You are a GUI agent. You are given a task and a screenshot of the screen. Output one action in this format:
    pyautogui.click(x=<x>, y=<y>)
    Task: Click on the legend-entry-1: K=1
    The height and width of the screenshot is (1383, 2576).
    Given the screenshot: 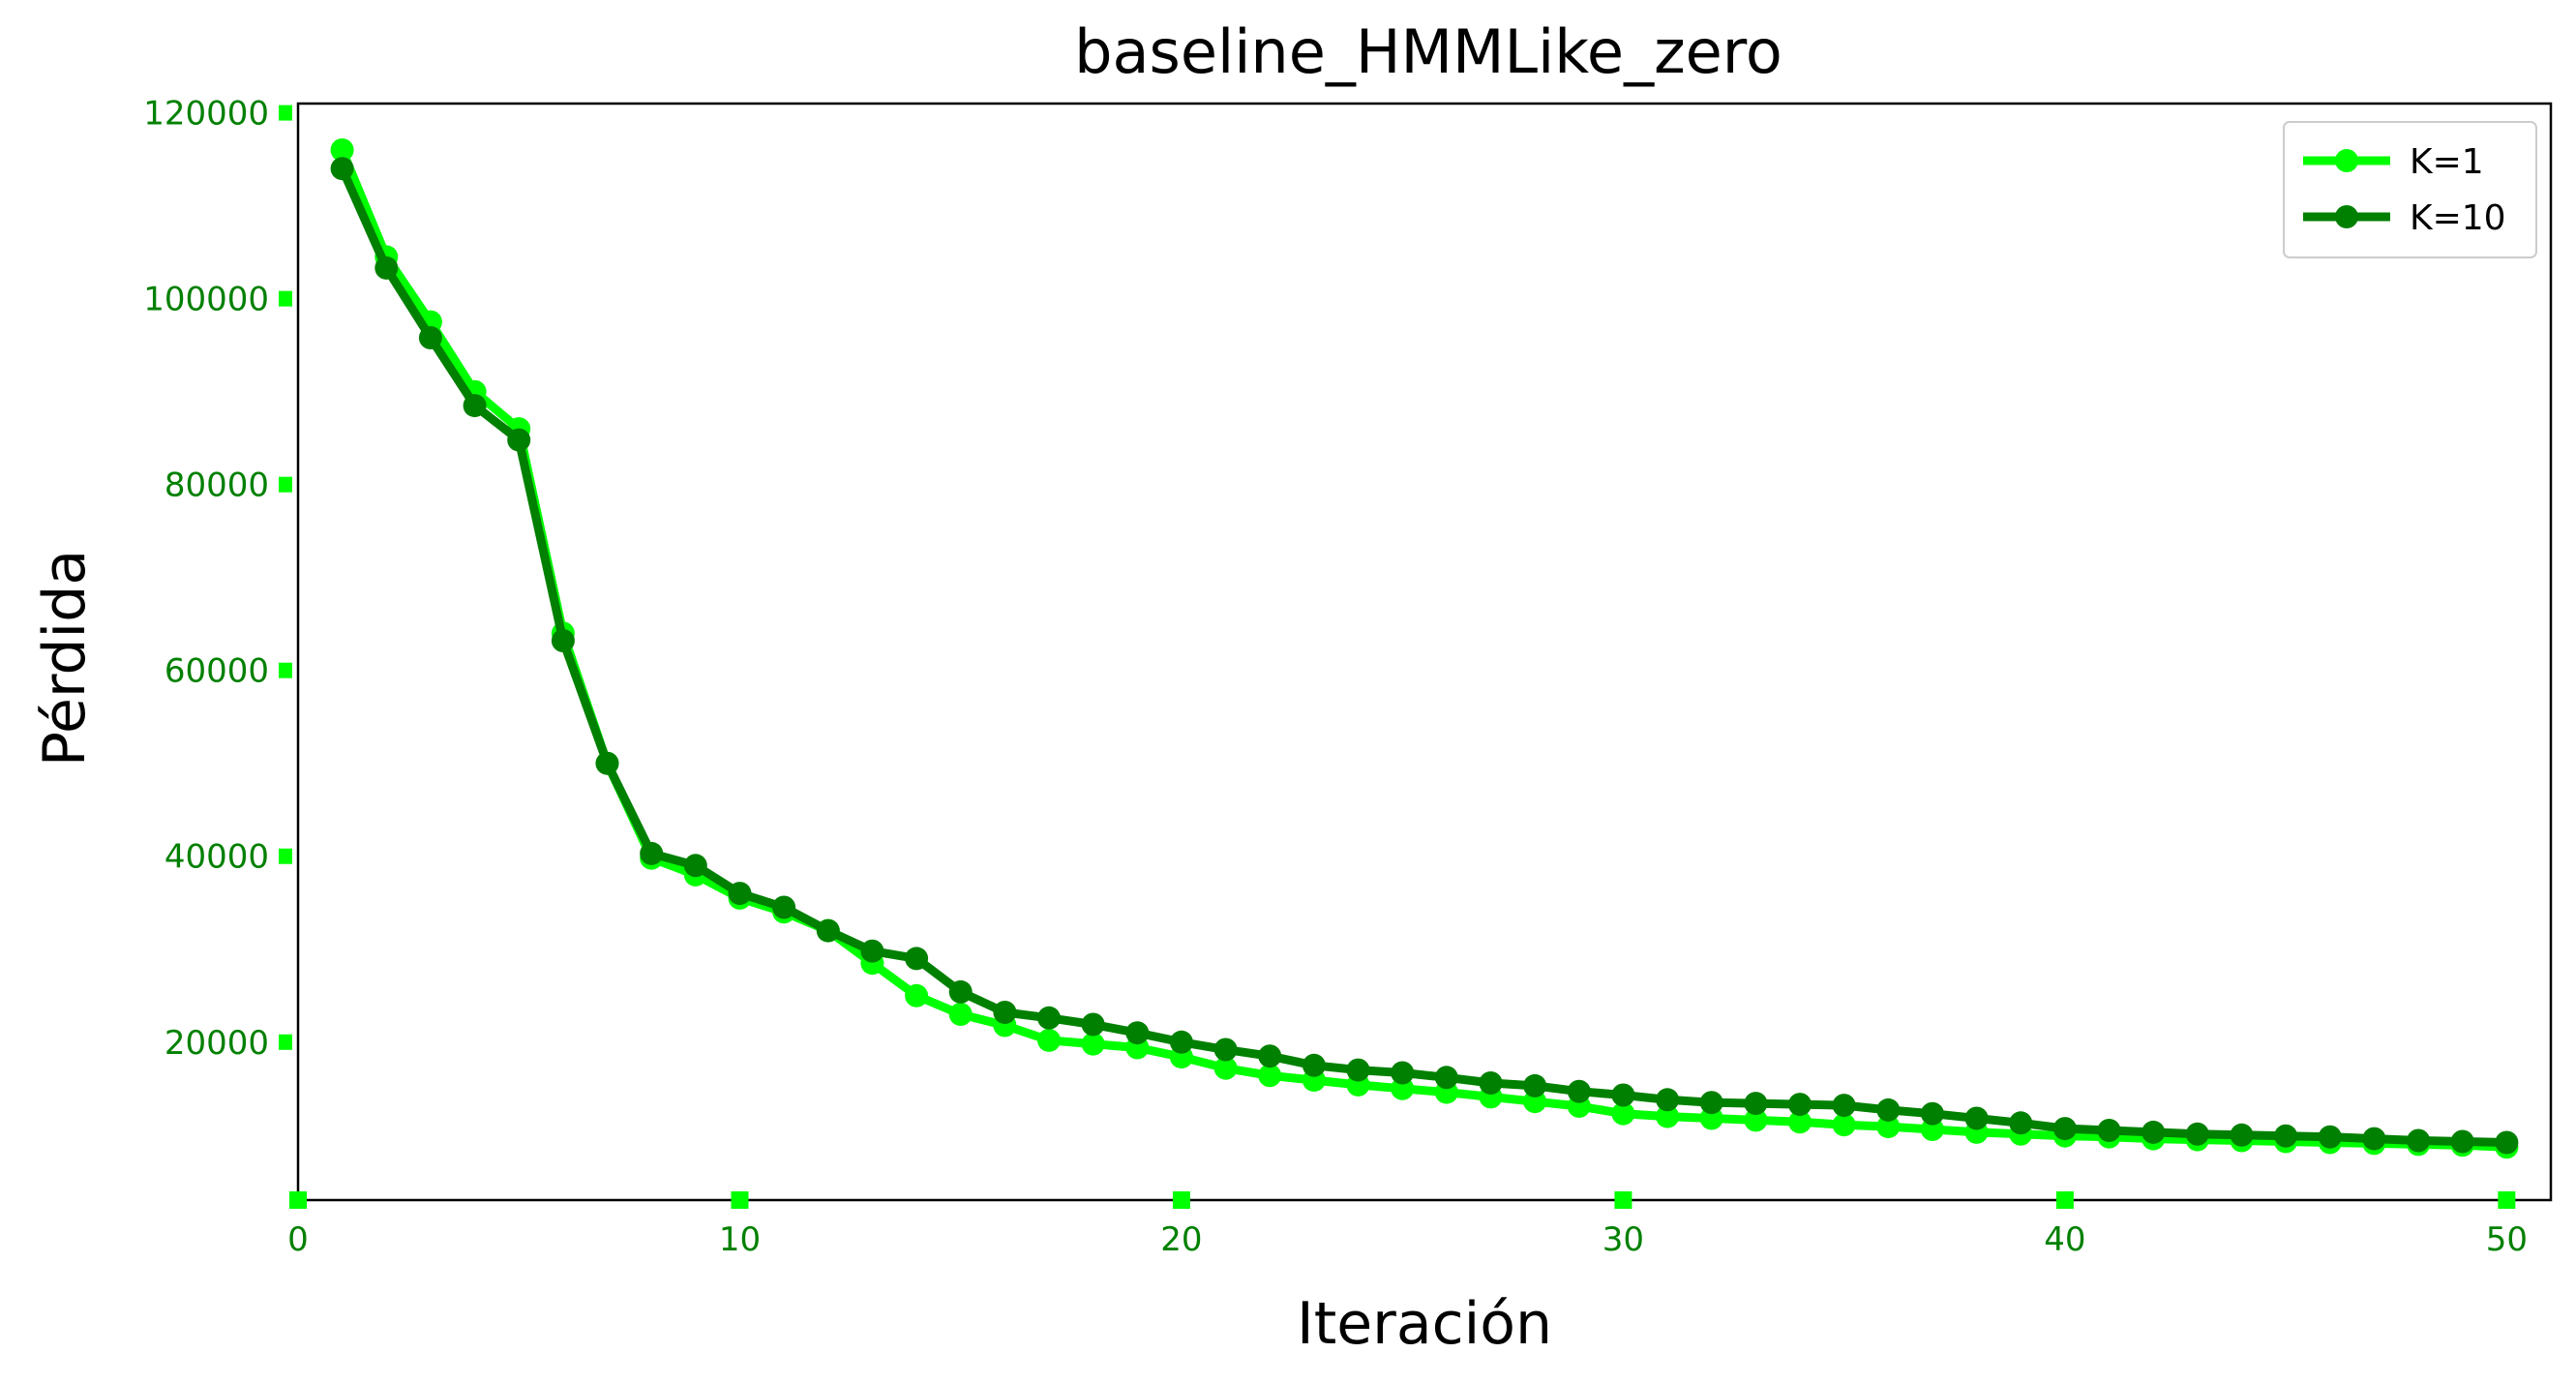 What is the action you would take?
    pyautogui.click(x=2393, y=162)
    